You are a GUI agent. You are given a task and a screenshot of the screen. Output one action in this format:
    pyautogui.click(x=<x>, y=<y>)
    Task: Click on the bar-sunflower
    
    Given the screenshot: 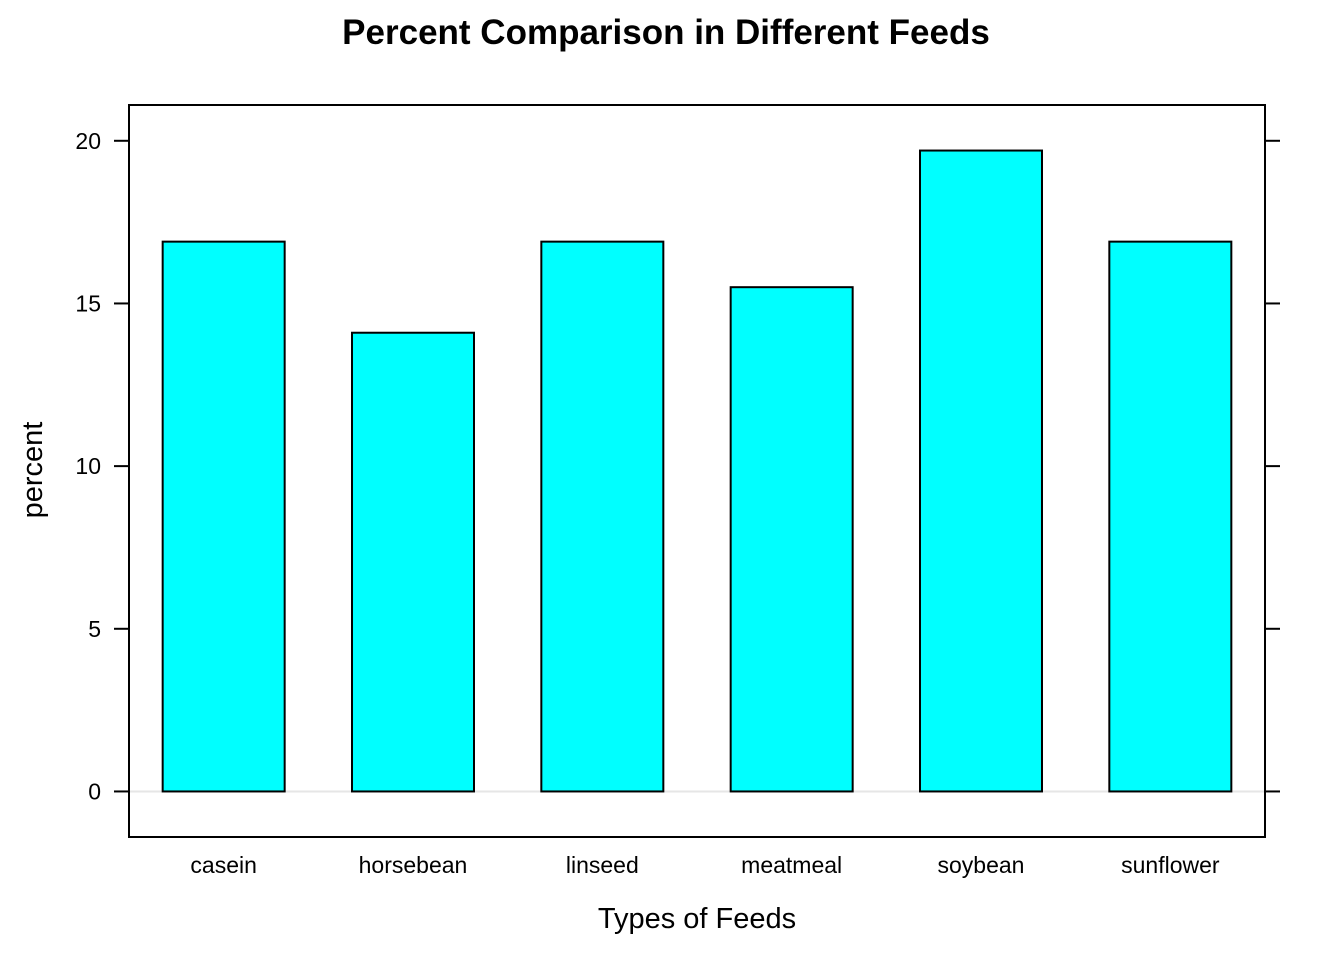 What is the action you would take?
    pyautogui.click(x=1170, y=516)
    